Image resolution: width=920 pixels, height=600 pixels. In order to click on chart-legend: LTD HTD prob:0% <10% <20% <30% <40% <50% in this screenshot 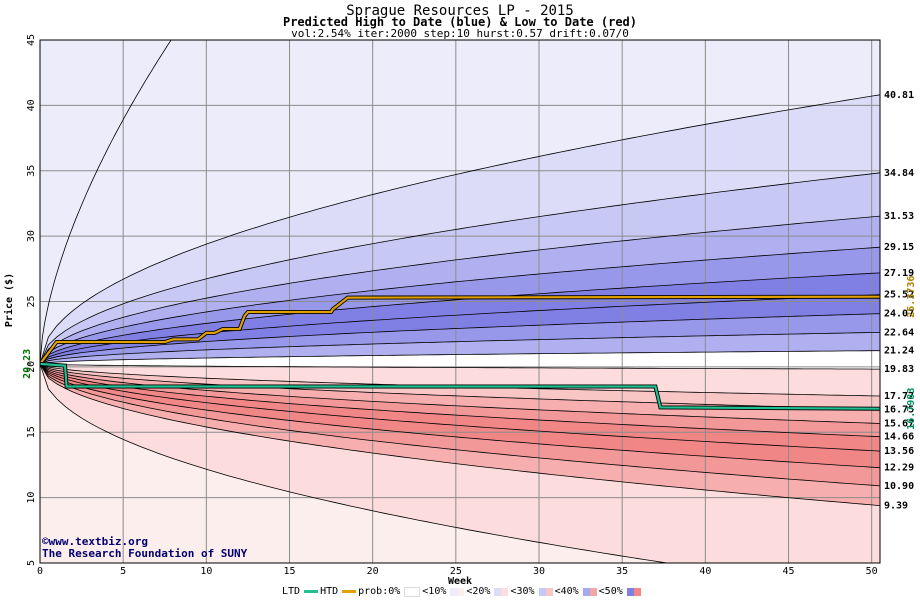, I will do `click(462, 591)`.